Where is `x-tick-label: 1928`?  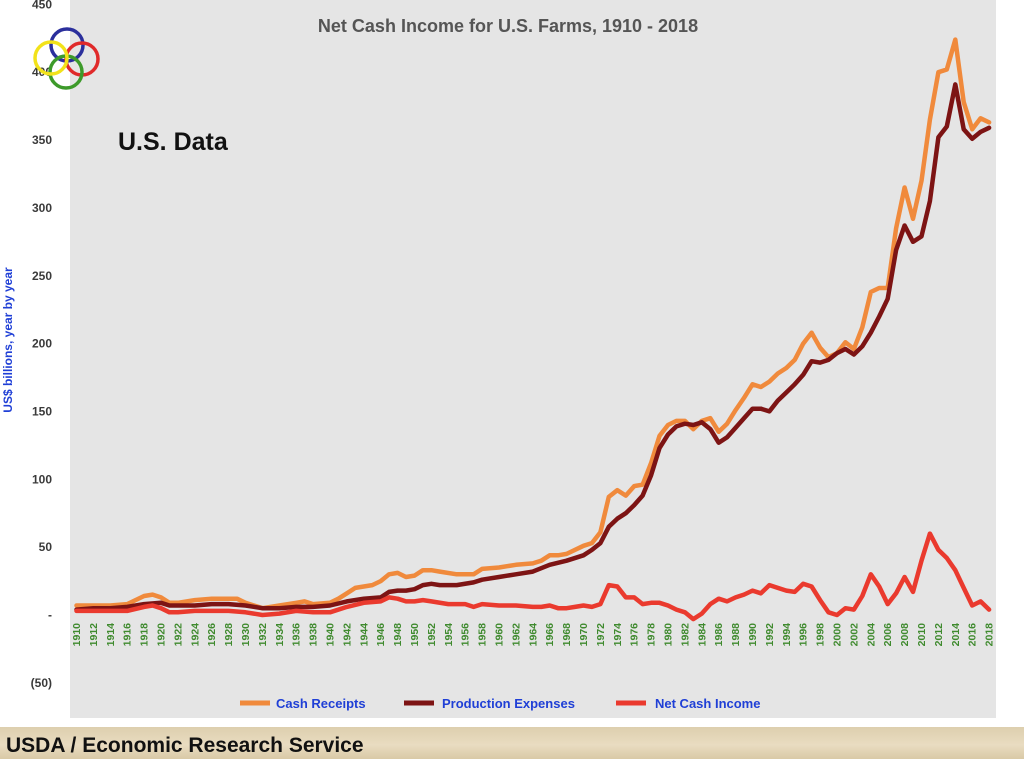 x-tick-label: 1928 is located at coordinates (229, 635).